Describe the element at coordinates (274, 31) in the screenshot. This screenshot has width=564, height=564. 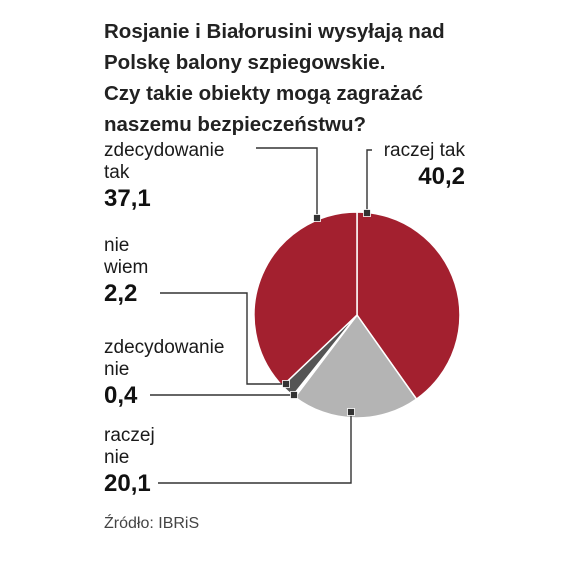
I see `title-line-1: Rosjanie i Białorusini wysyłają nad` at that location.